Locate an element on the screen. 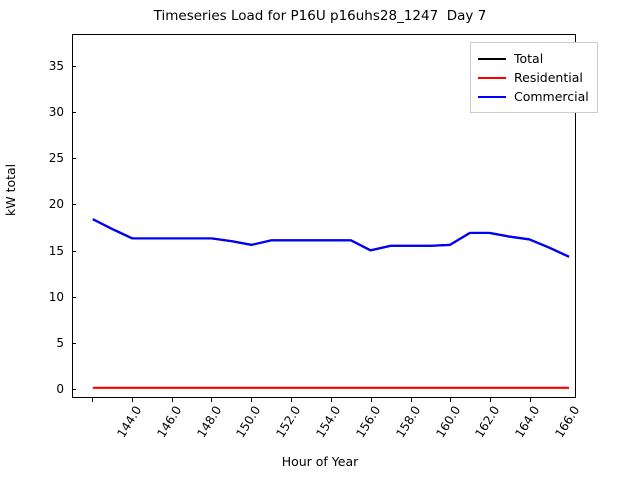 This screenshot has height=480, width=640. legend-label: Commercial is located at coordinates (551, 96).